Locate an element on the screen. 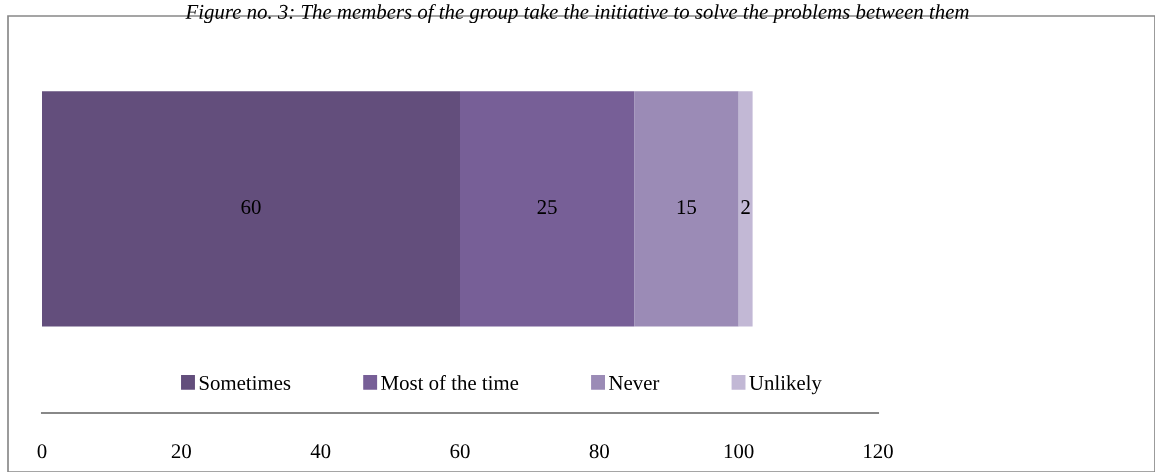 The height and width of the screenshot is (472, 1155). data-label: 60 is located at coordinates (251, 207).